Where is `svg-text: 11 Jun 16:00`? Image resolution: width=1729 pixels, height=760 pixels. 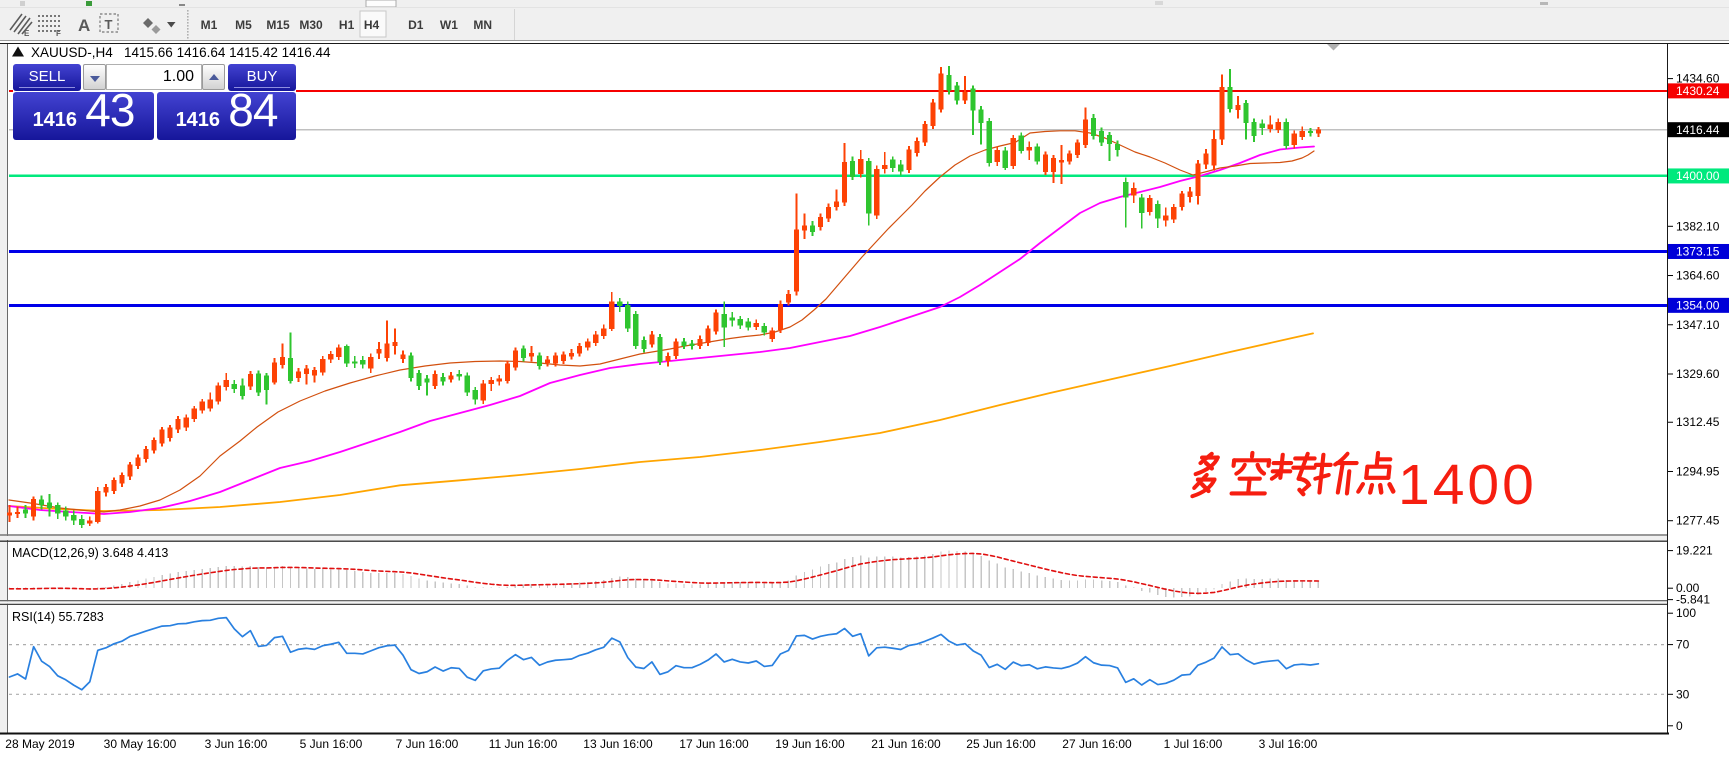
svg-text: 11 Jun 16:00 is located at coordinates (523, 744).